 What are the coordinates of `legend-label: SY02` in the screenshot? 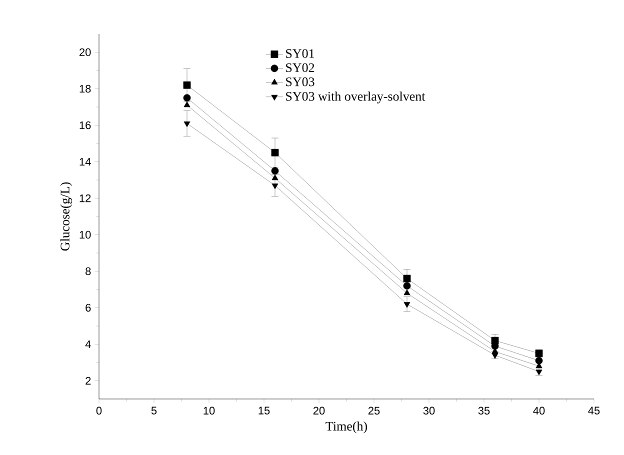 It's located at (300, 67).